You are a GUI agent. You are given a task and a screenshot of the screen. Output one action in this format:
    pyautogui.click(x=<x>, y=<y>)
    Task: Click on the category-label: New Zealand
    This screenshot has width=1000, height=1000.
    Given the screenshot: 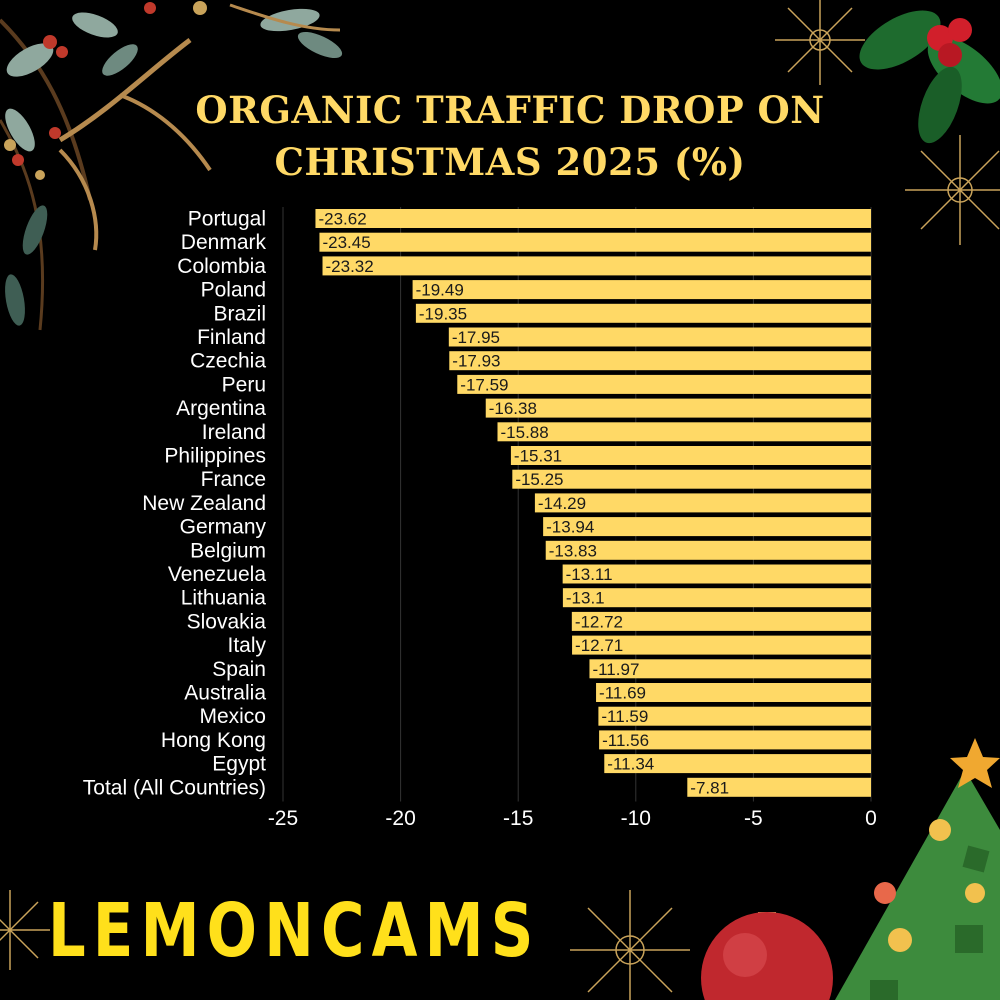 What is the action you would take?
    pyautogui.click(x=204, y=503)
    